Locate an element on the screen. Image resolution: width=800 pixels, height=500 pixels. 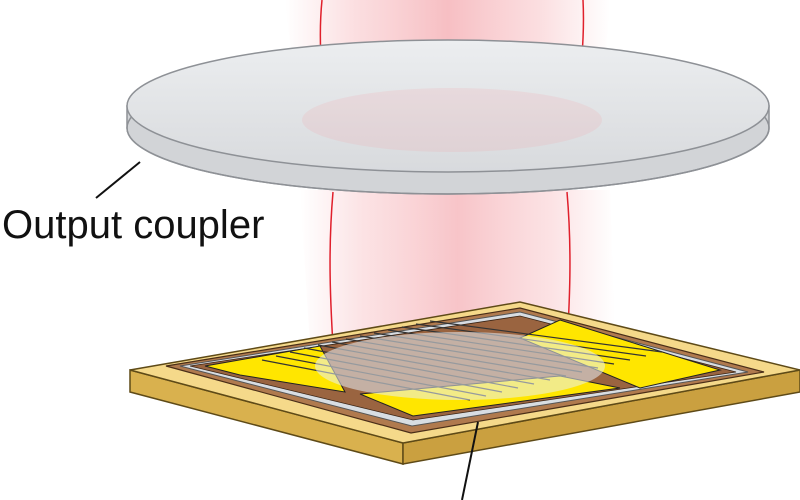
chip-leader-line is located at coordinates (470, 460).